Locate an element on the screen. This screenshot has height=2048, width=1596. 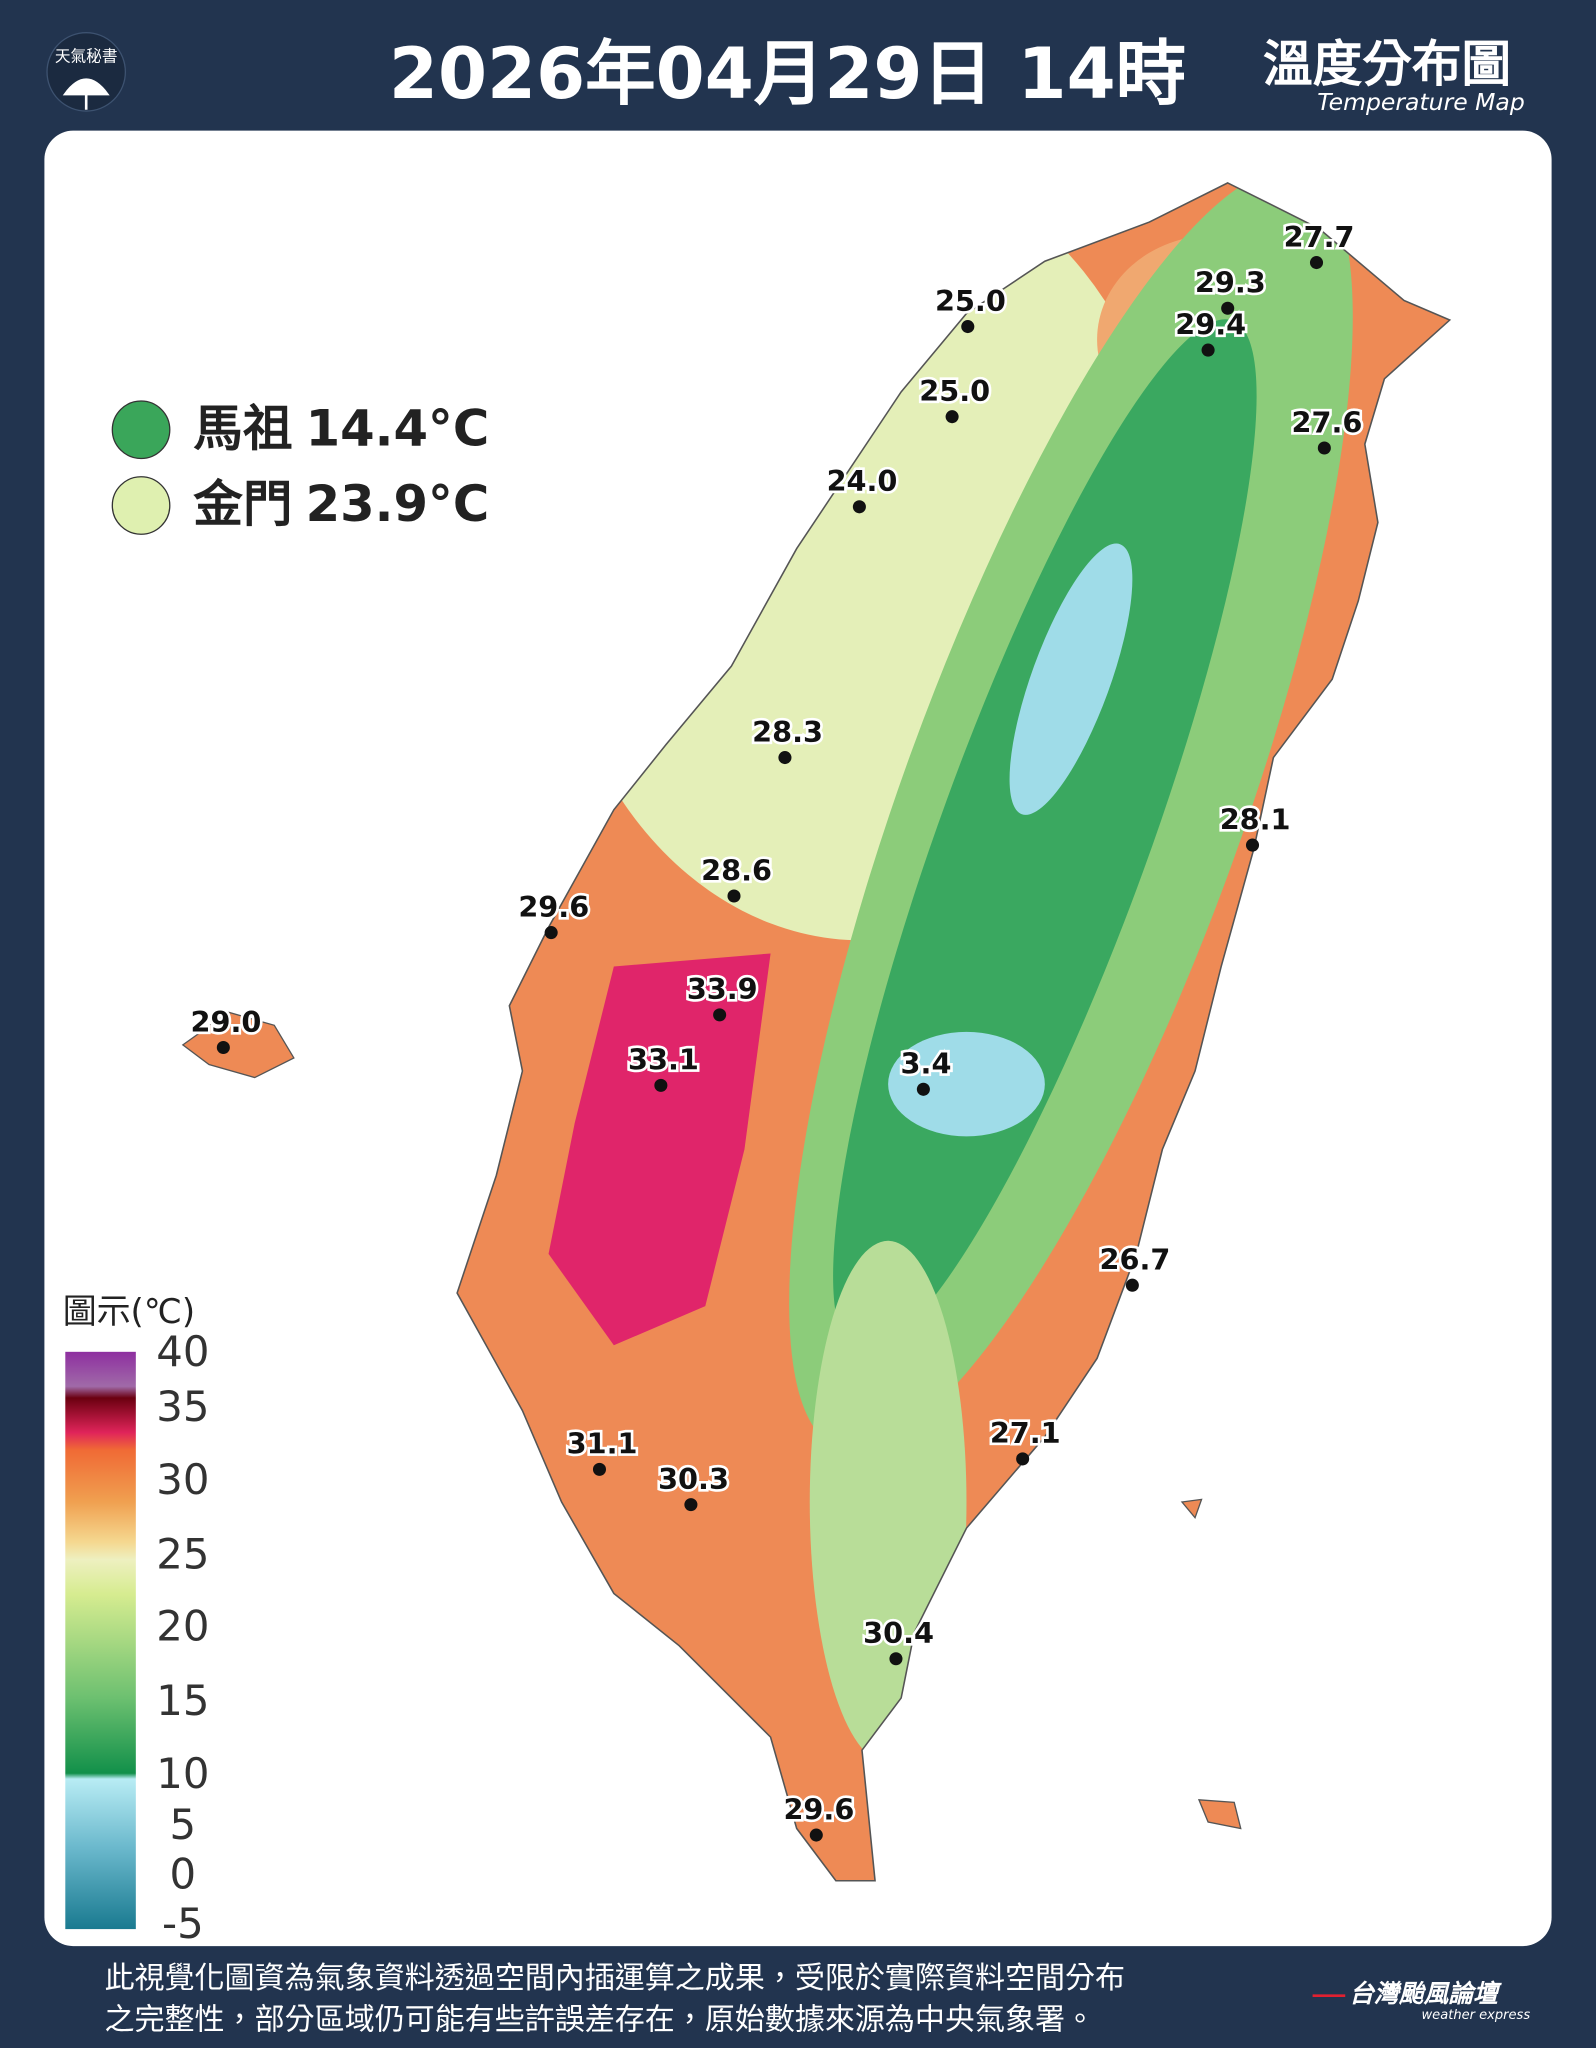
umbrella-icon is located at coordinates (86, 94).